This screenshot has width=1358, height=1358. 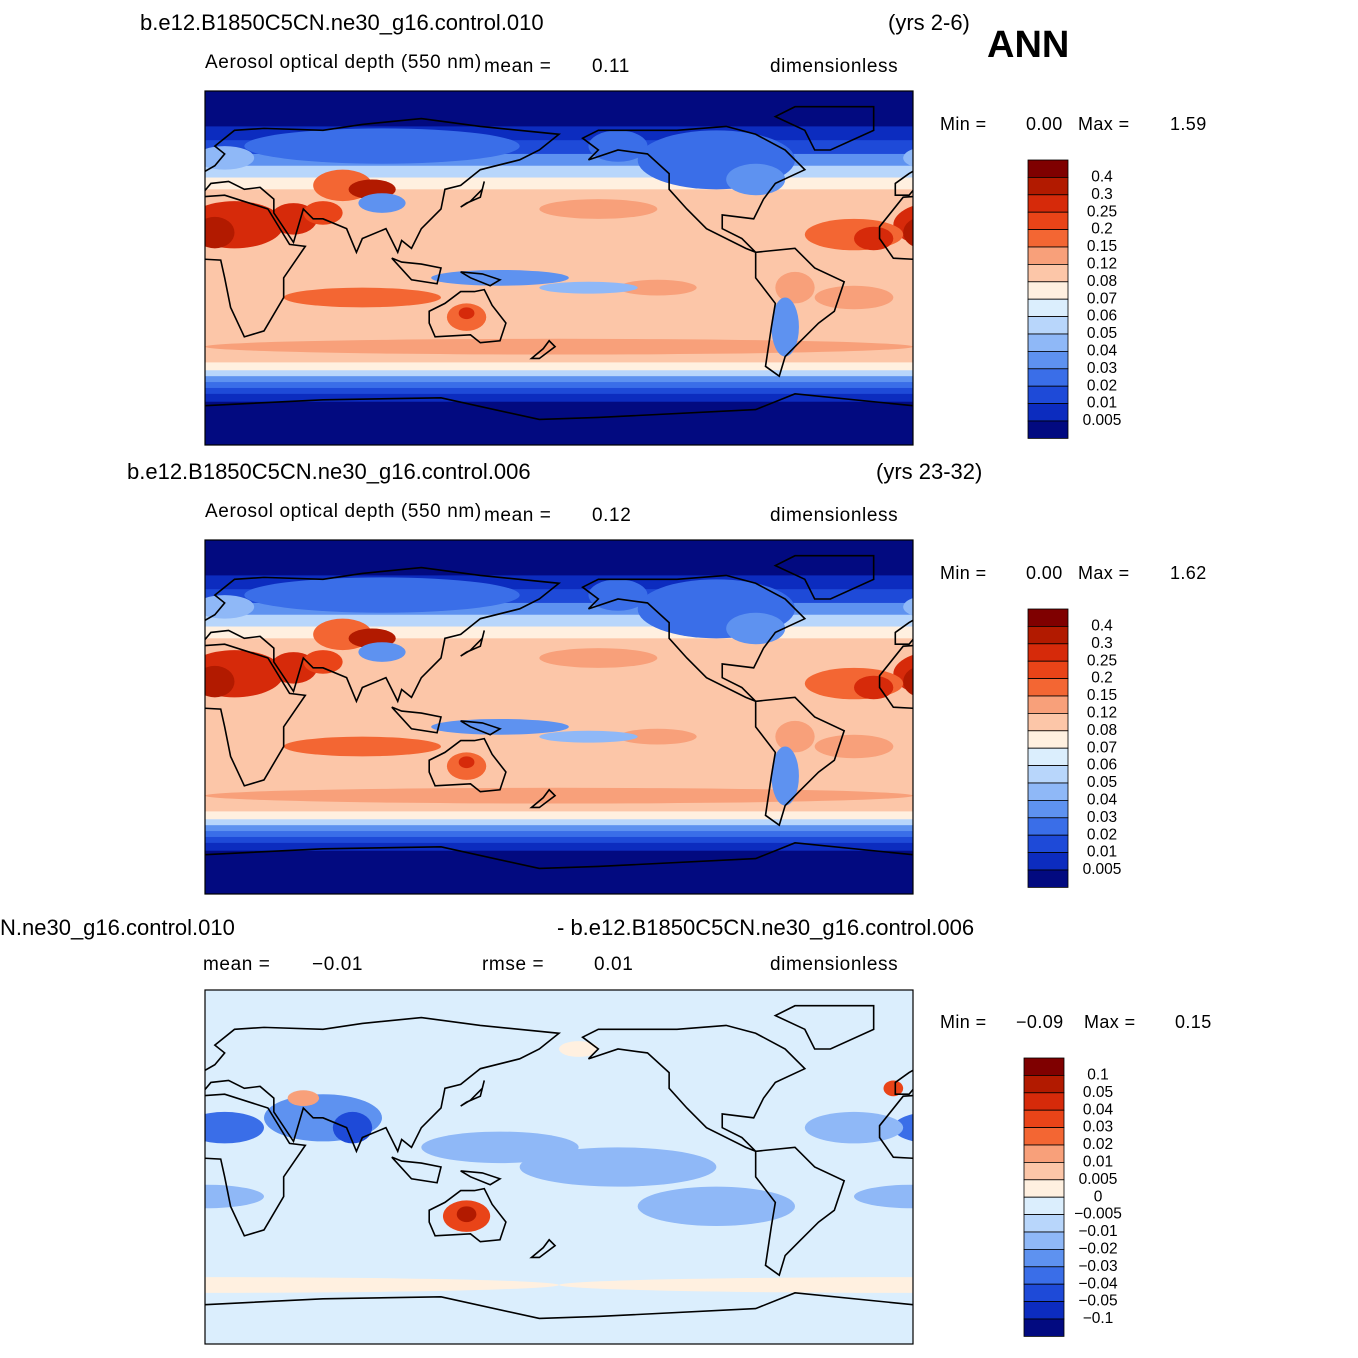 What do you see at coordinates (1102, 176) in the screenshot?
I see `colorbar-label: 0.4` at bounding box center [1102, 176].